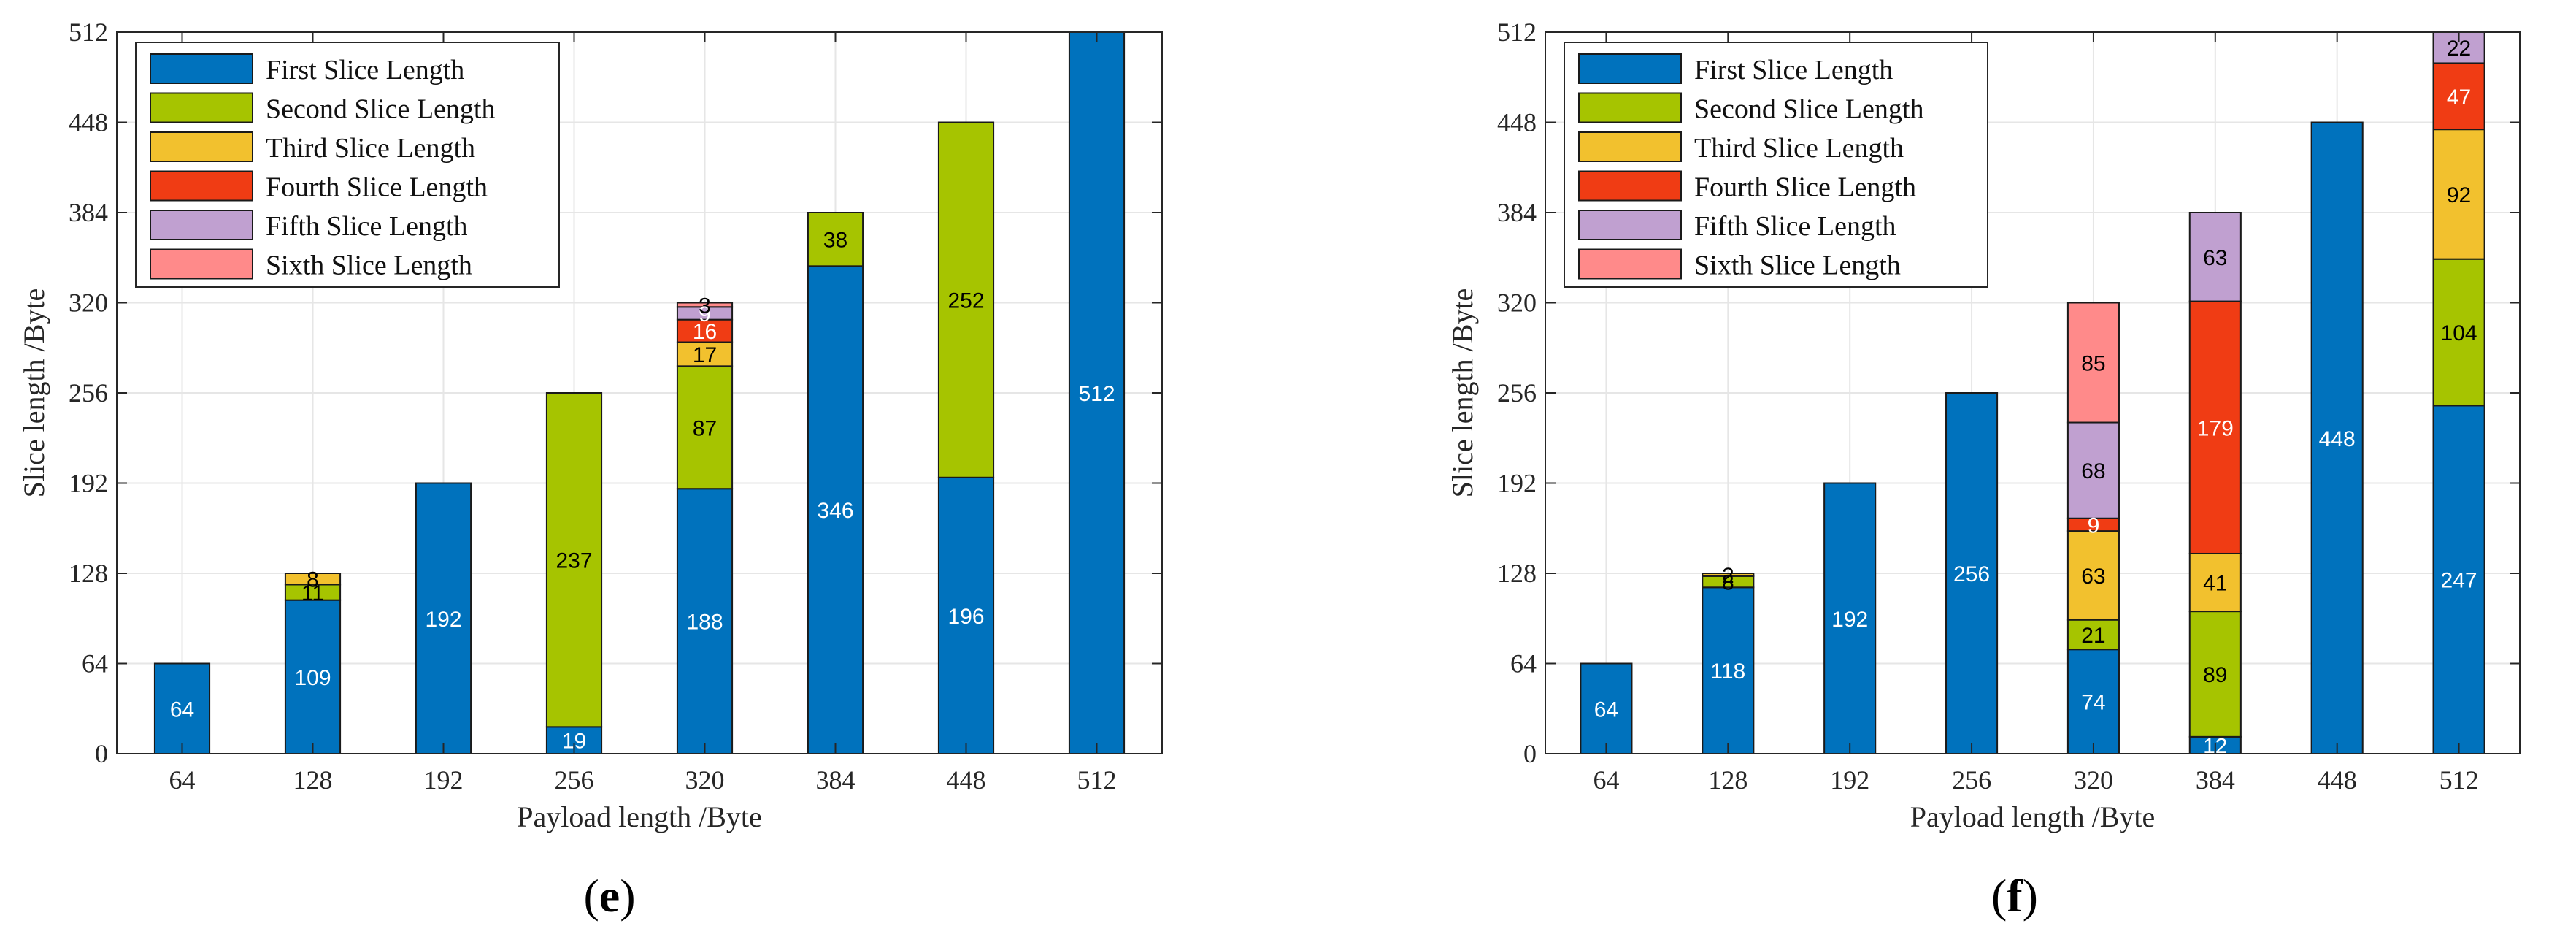 The width and height of the screenshot is (2576, 937). I want to click on data-label: 92, so click(2459, 195).